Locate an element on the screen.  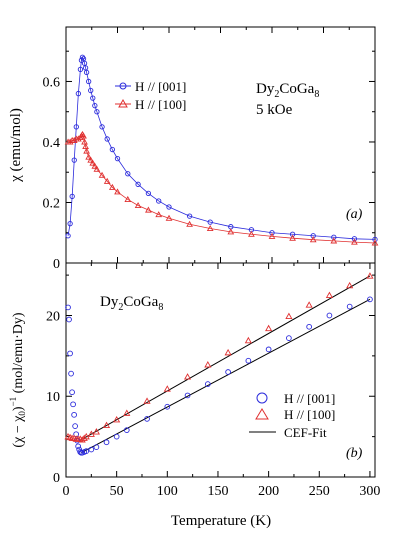
panel-b-legend: H // [001] H // [100] CEF-Fit is located at coordinates (292, 415).